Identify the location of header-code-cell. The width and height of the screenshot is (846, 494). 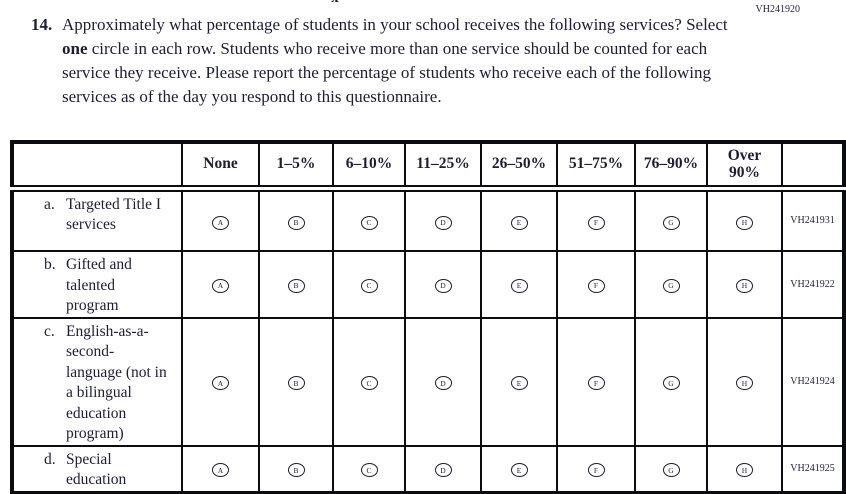
(813, 166).